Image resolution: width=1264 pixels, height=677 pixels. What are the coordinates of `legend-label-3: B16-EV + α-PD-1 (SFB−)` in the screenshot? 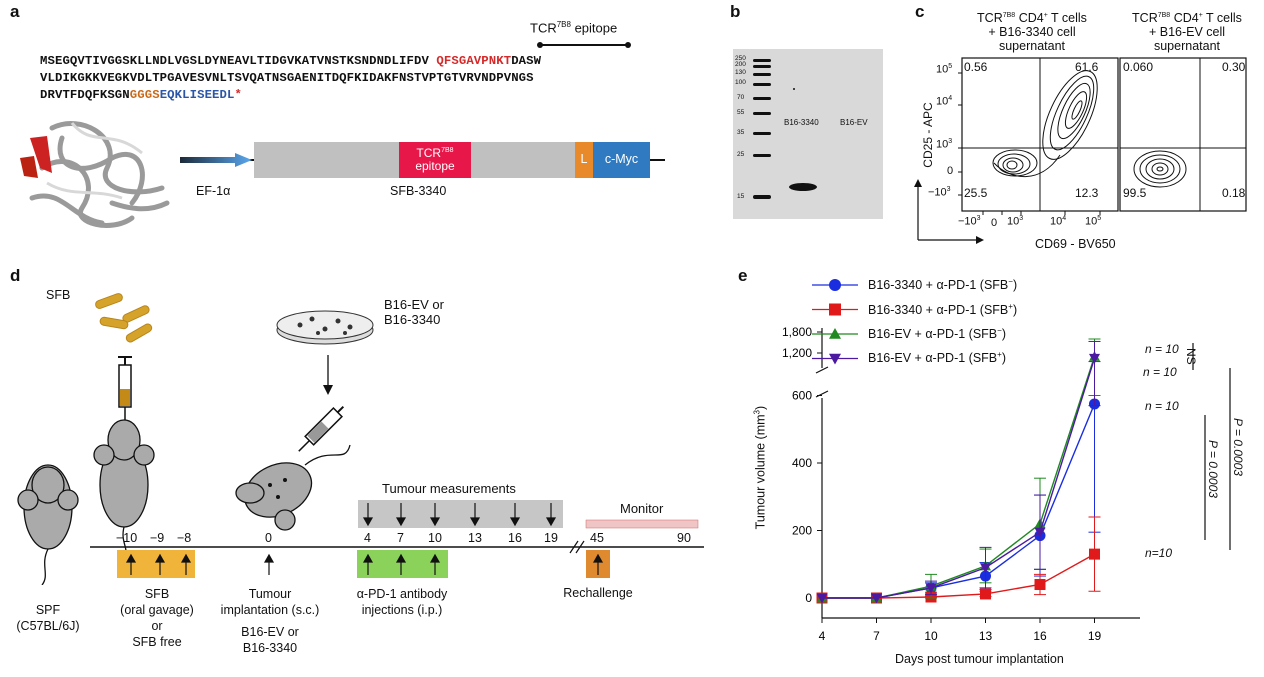 It's located at (937, 334).